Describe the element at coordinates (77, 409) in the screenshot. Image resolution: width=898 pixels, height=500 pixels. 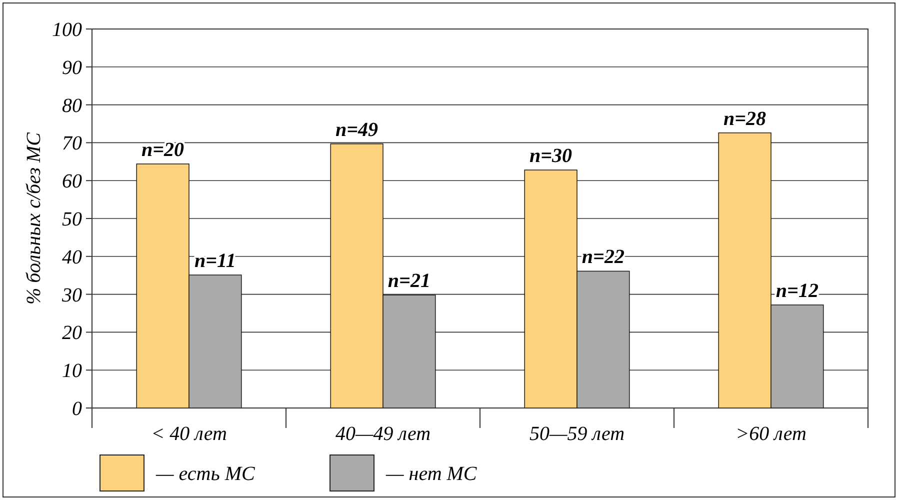
I see `y-tick-label: 0` at that location.